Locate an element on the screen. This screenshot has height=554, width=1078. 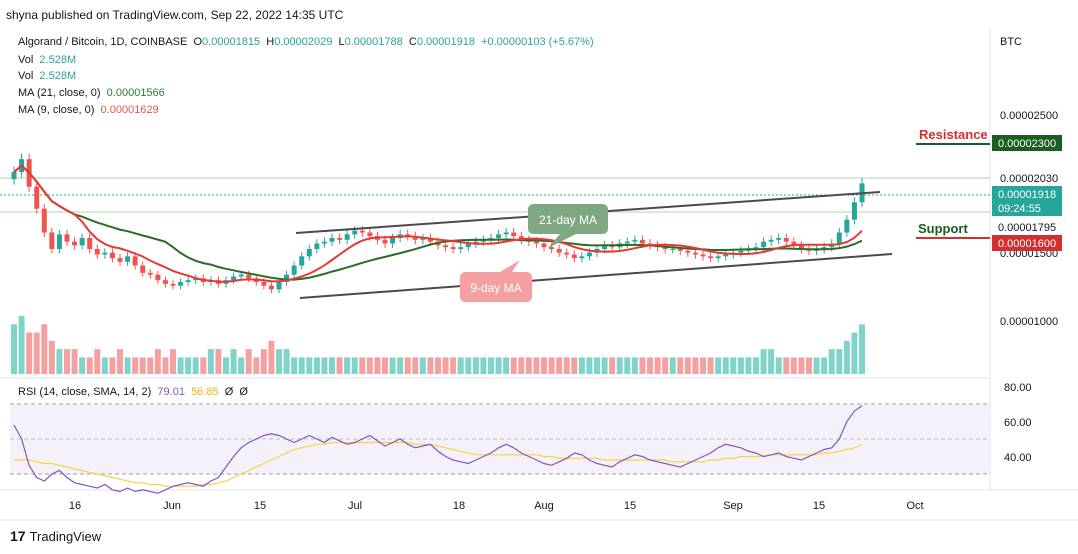
vol2-value: 2.528M is located at coordinates (58, 76).